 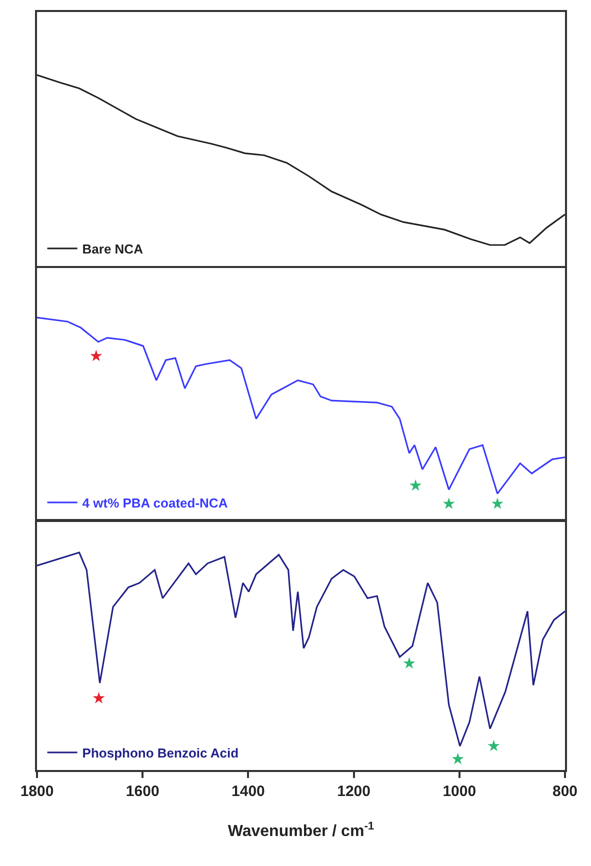 What do you see at coordinates (459, 791) in the screenshot?
I see `x-tick-label: 1000` at bounding box center [459, 791].